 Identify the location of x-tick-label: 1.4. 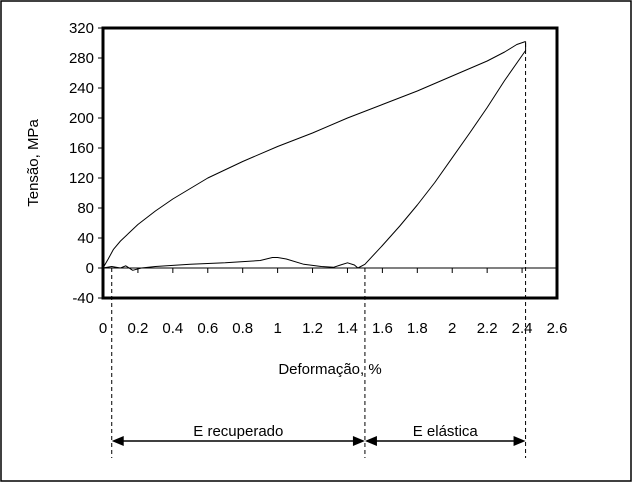
(347, 328).